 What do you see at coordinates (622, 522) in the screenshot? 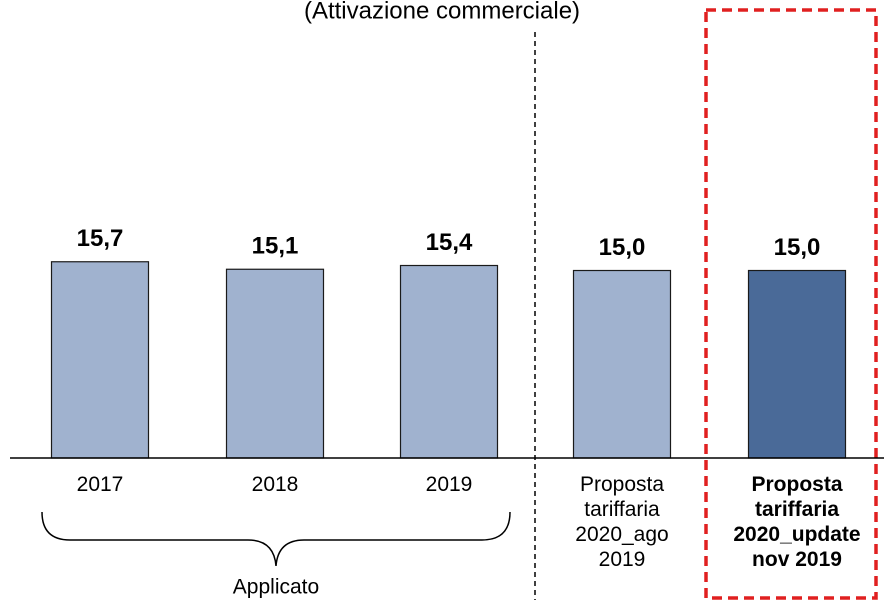
I see `x-tick-label: Proposta tariffaria 2020_ago 2019` at bounding box center [622, 522].